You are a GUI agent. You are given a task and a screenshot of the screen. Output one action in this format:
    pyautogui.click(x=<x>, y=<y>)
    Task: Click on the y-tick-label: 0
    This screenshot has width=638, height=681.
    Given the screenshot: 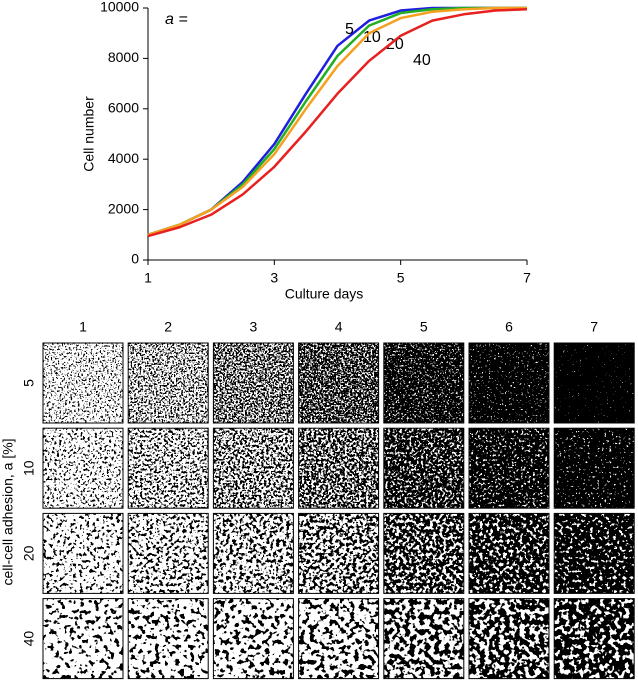 What is the action you would take?
    pyautogui.click(x=135, y=259)
    